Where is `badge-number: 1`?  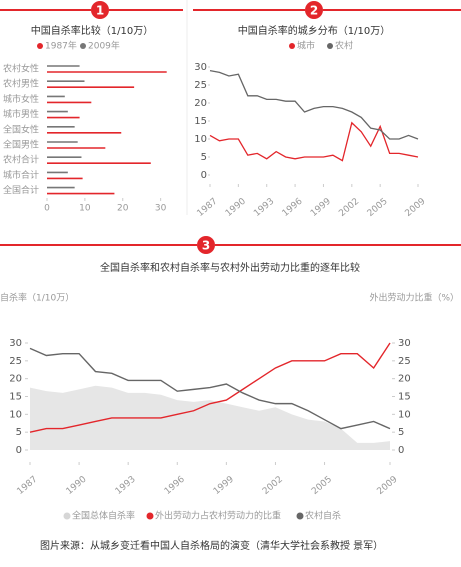 badge-number: 1 is located at coordinates (100, 11).